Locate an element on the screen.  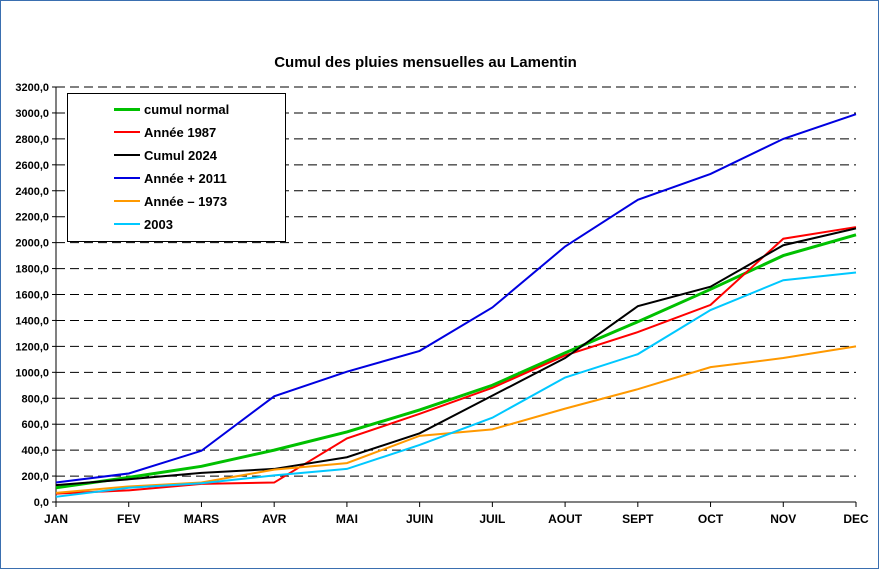
chart-title: Cumul des pluies mensuelles au Lamentin is located at coordinates (425, 62).